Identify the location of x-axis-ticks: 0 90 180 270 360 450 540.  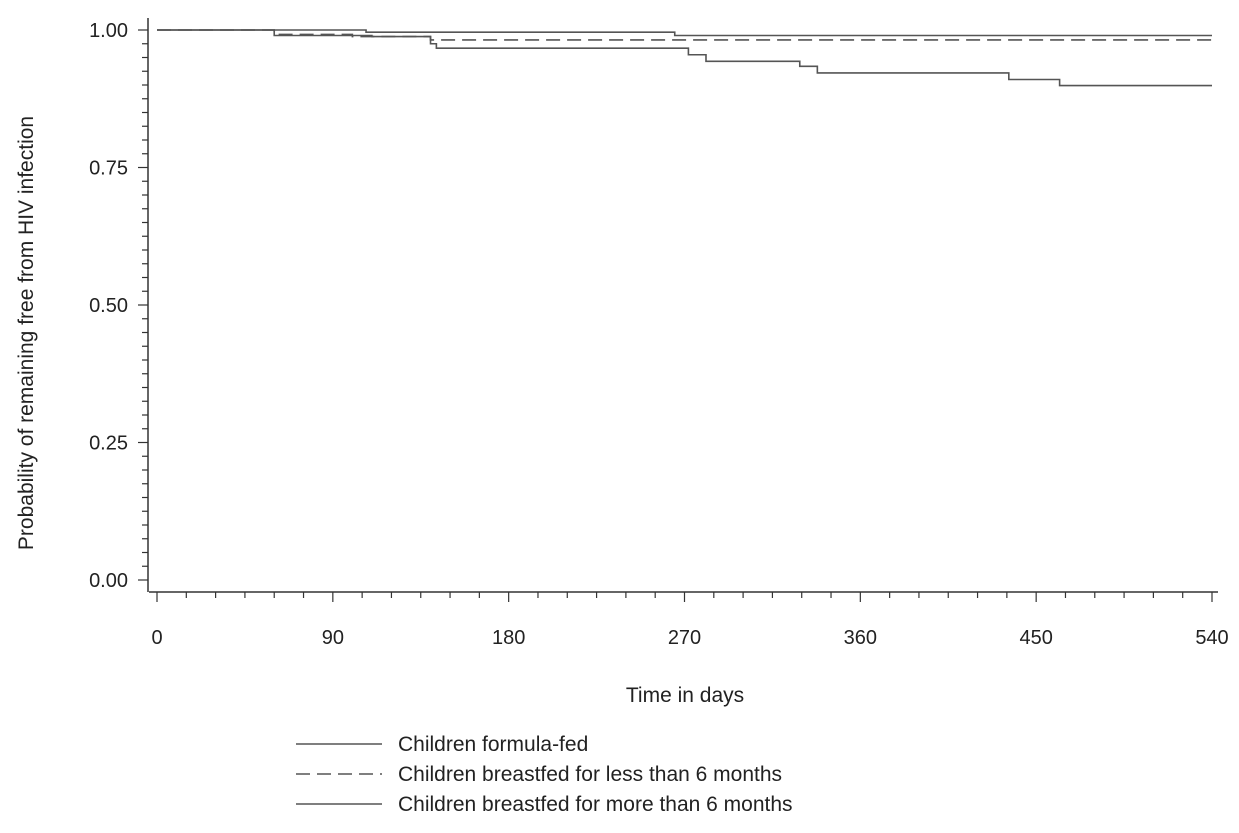
(690, 620).